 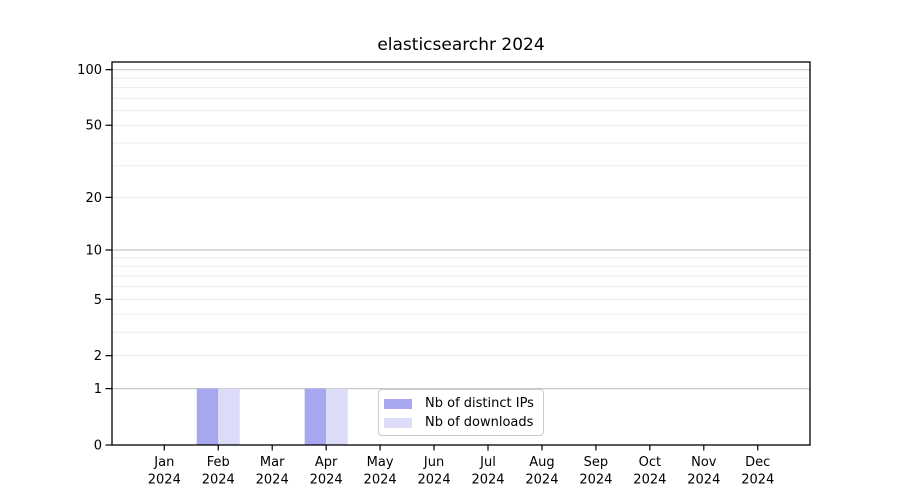 I want to click on legend-item-downloads: Nb of downloads, so click(x=459, y=422).